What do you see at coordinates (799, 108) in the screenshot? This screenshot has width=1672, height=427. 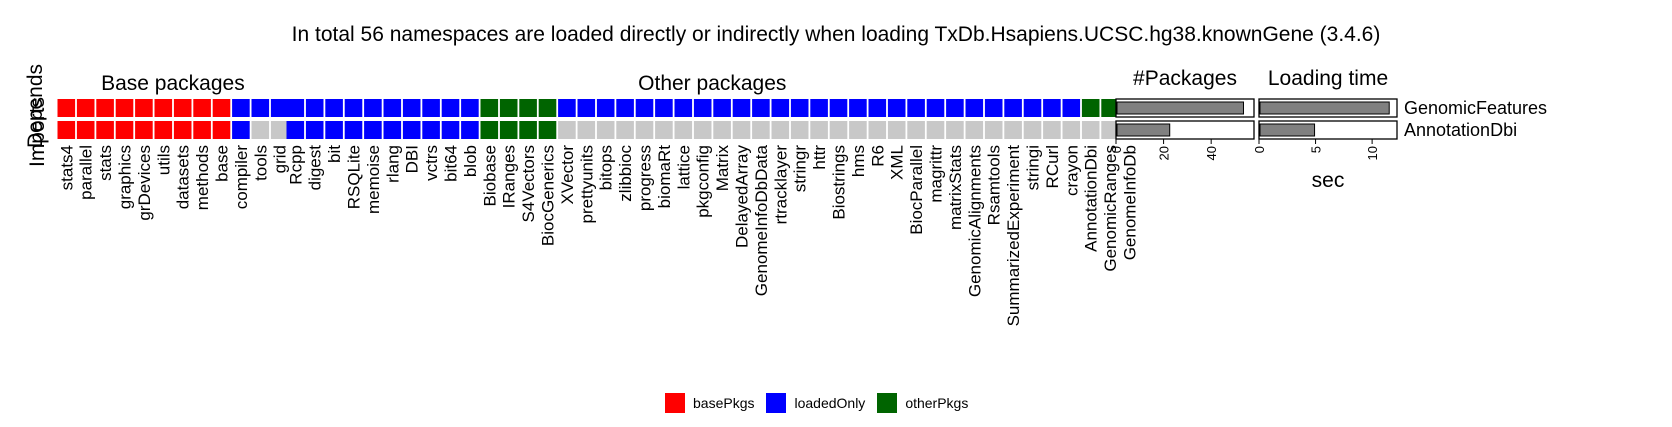 I see `cell-depends-stringr` at bounding box center [799, 108].